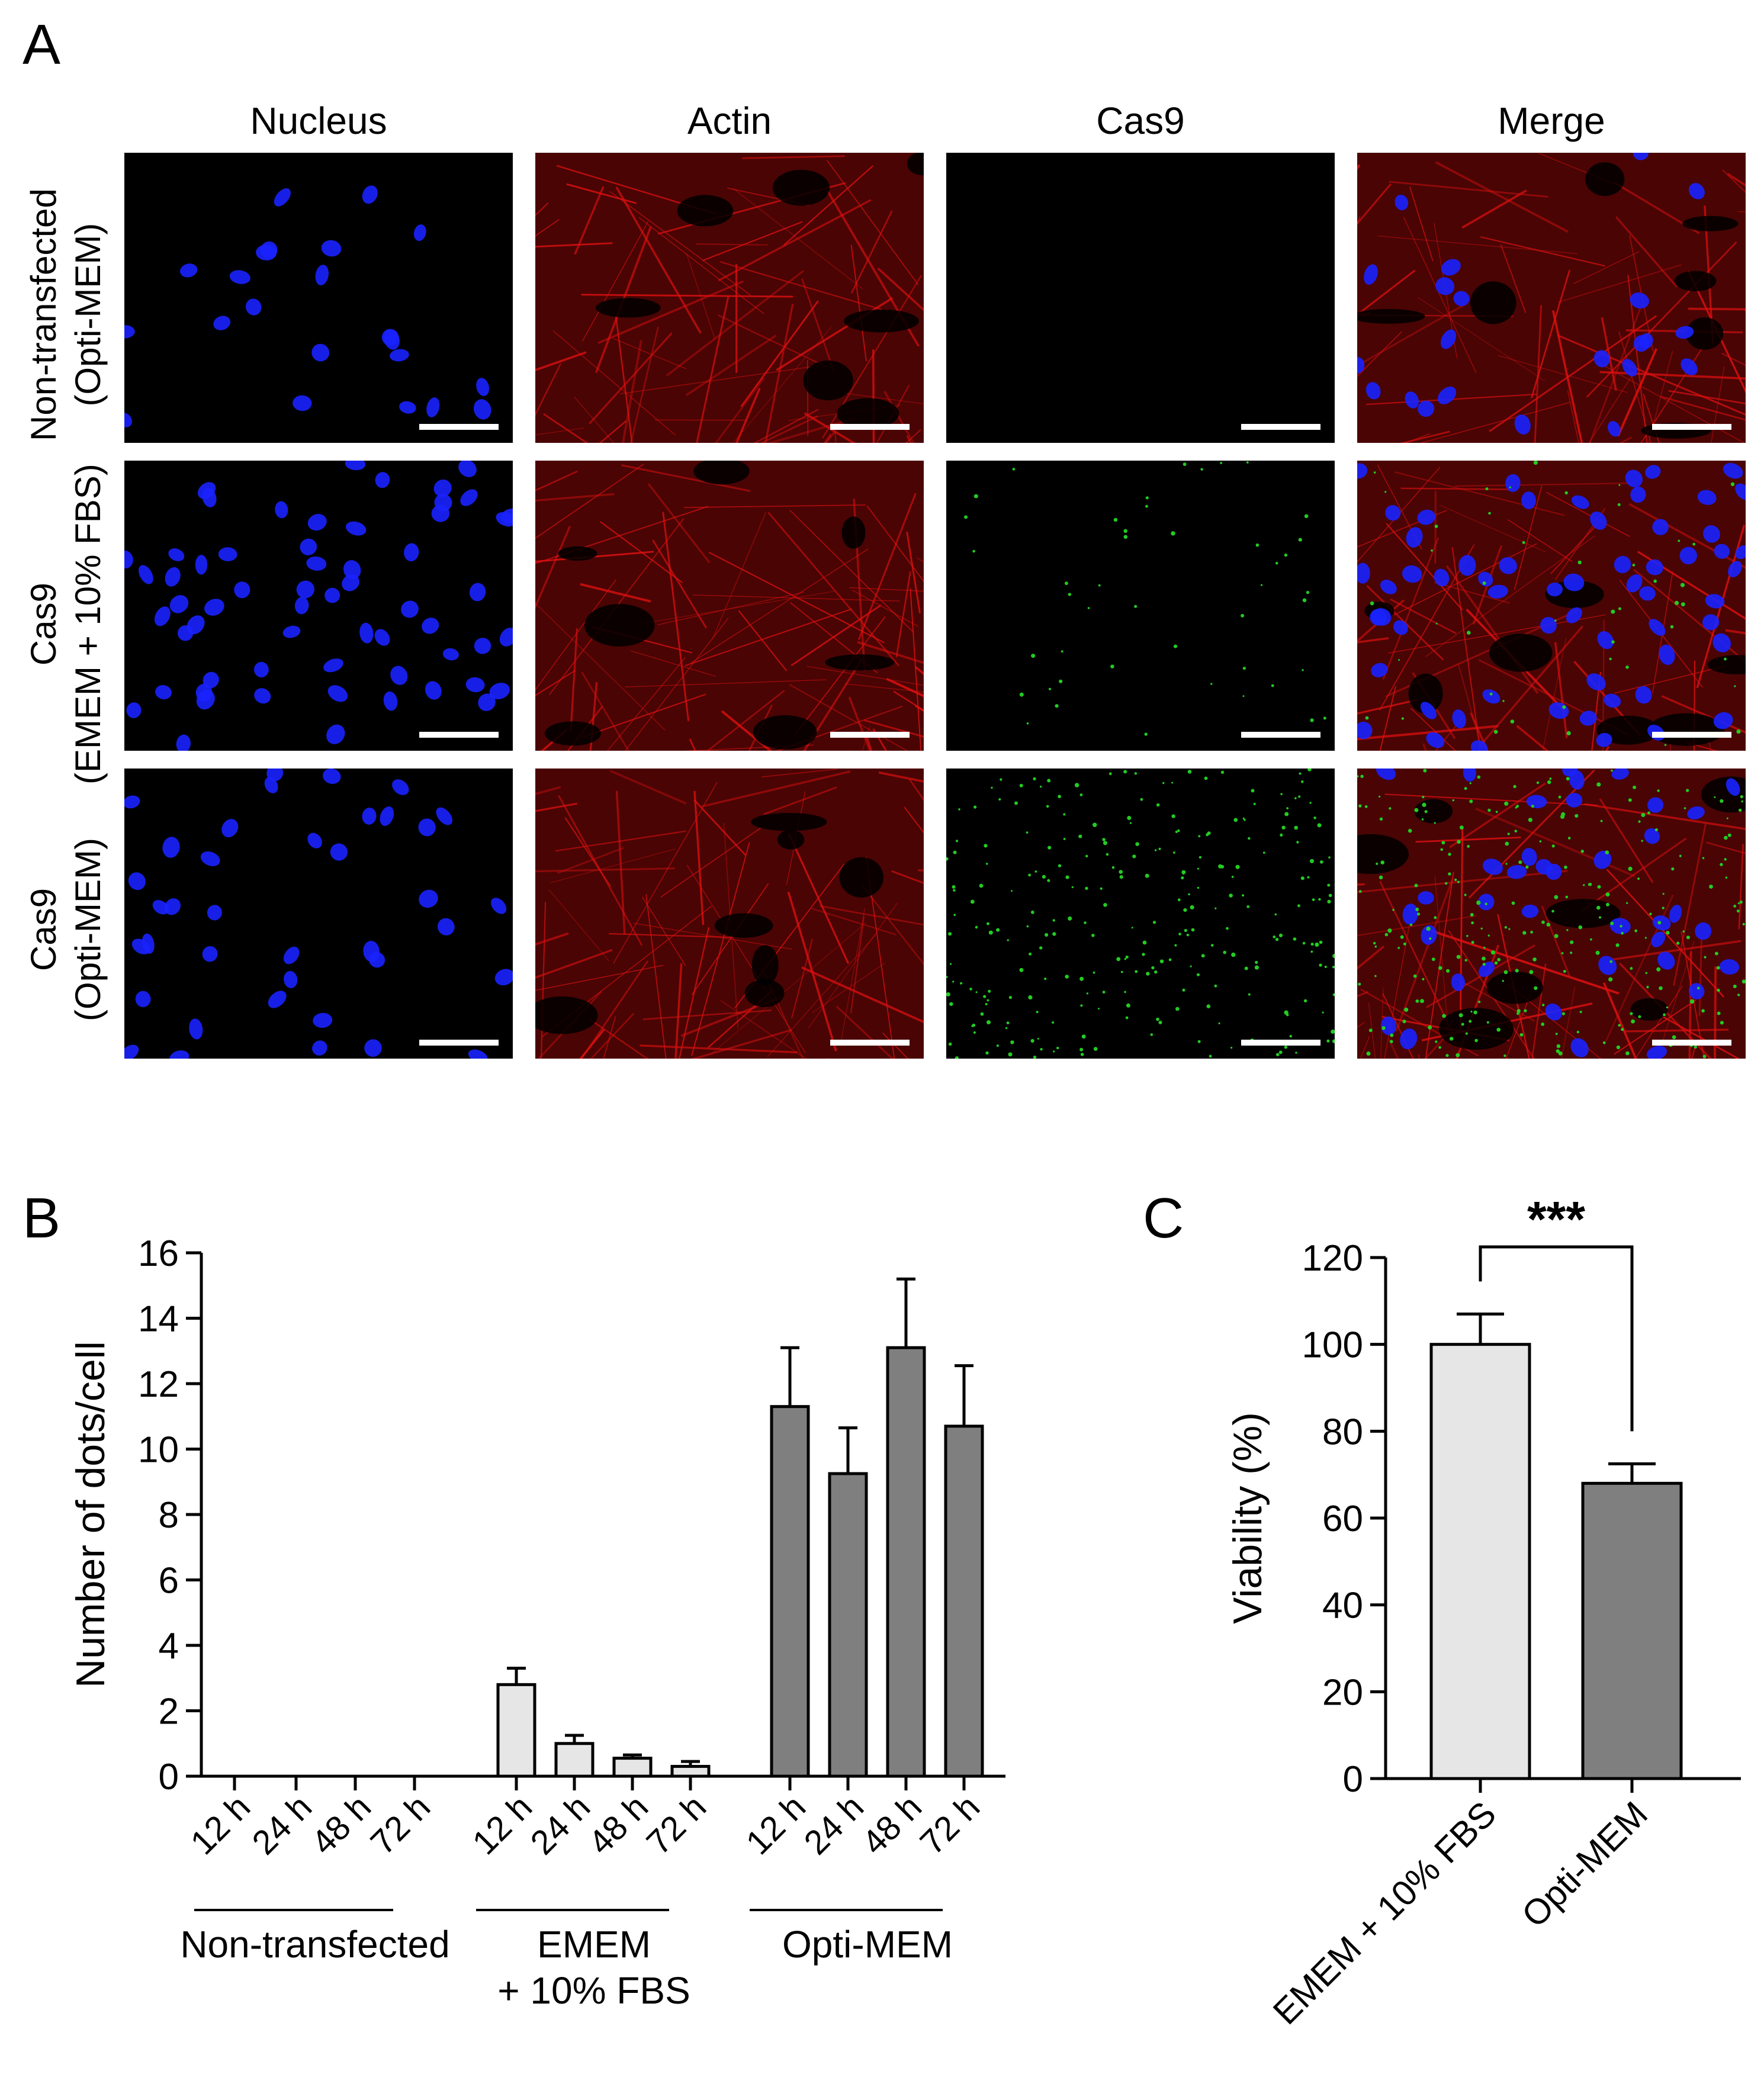  Describe the element at coordinates (43, 624) in the screenshot. I see `row-label-line1: Cas9` at that location.